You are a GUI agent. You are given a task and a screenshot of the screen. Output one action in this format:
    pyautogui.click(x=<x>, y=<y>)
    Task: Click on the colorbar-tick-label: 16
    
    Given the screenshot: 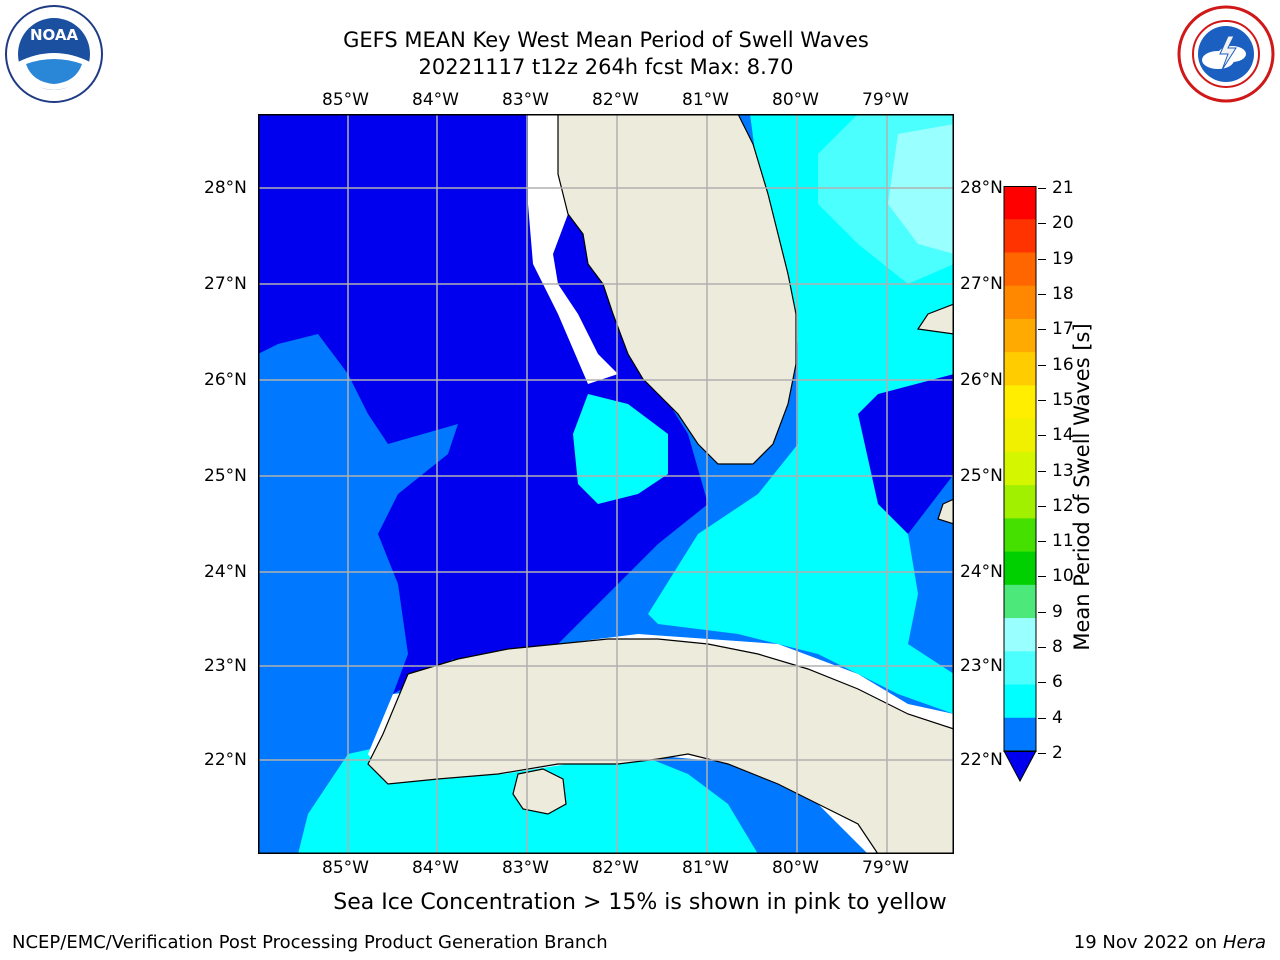 What is the action you would take?
    pyautogui.click(x=1063, y=364)
    